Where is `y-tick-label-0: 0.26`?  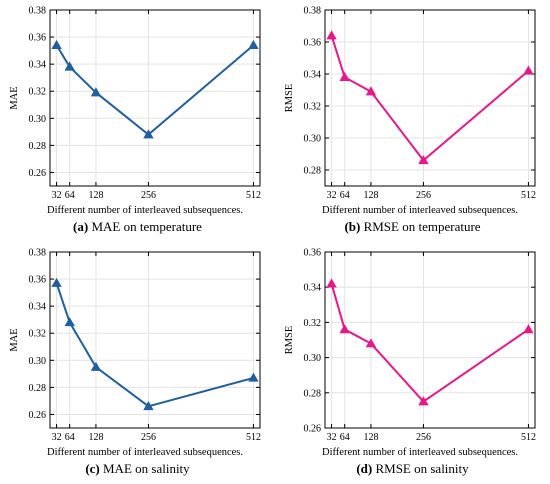 y-tick-label-0: 0.26 is located at coordinates (313, 429).